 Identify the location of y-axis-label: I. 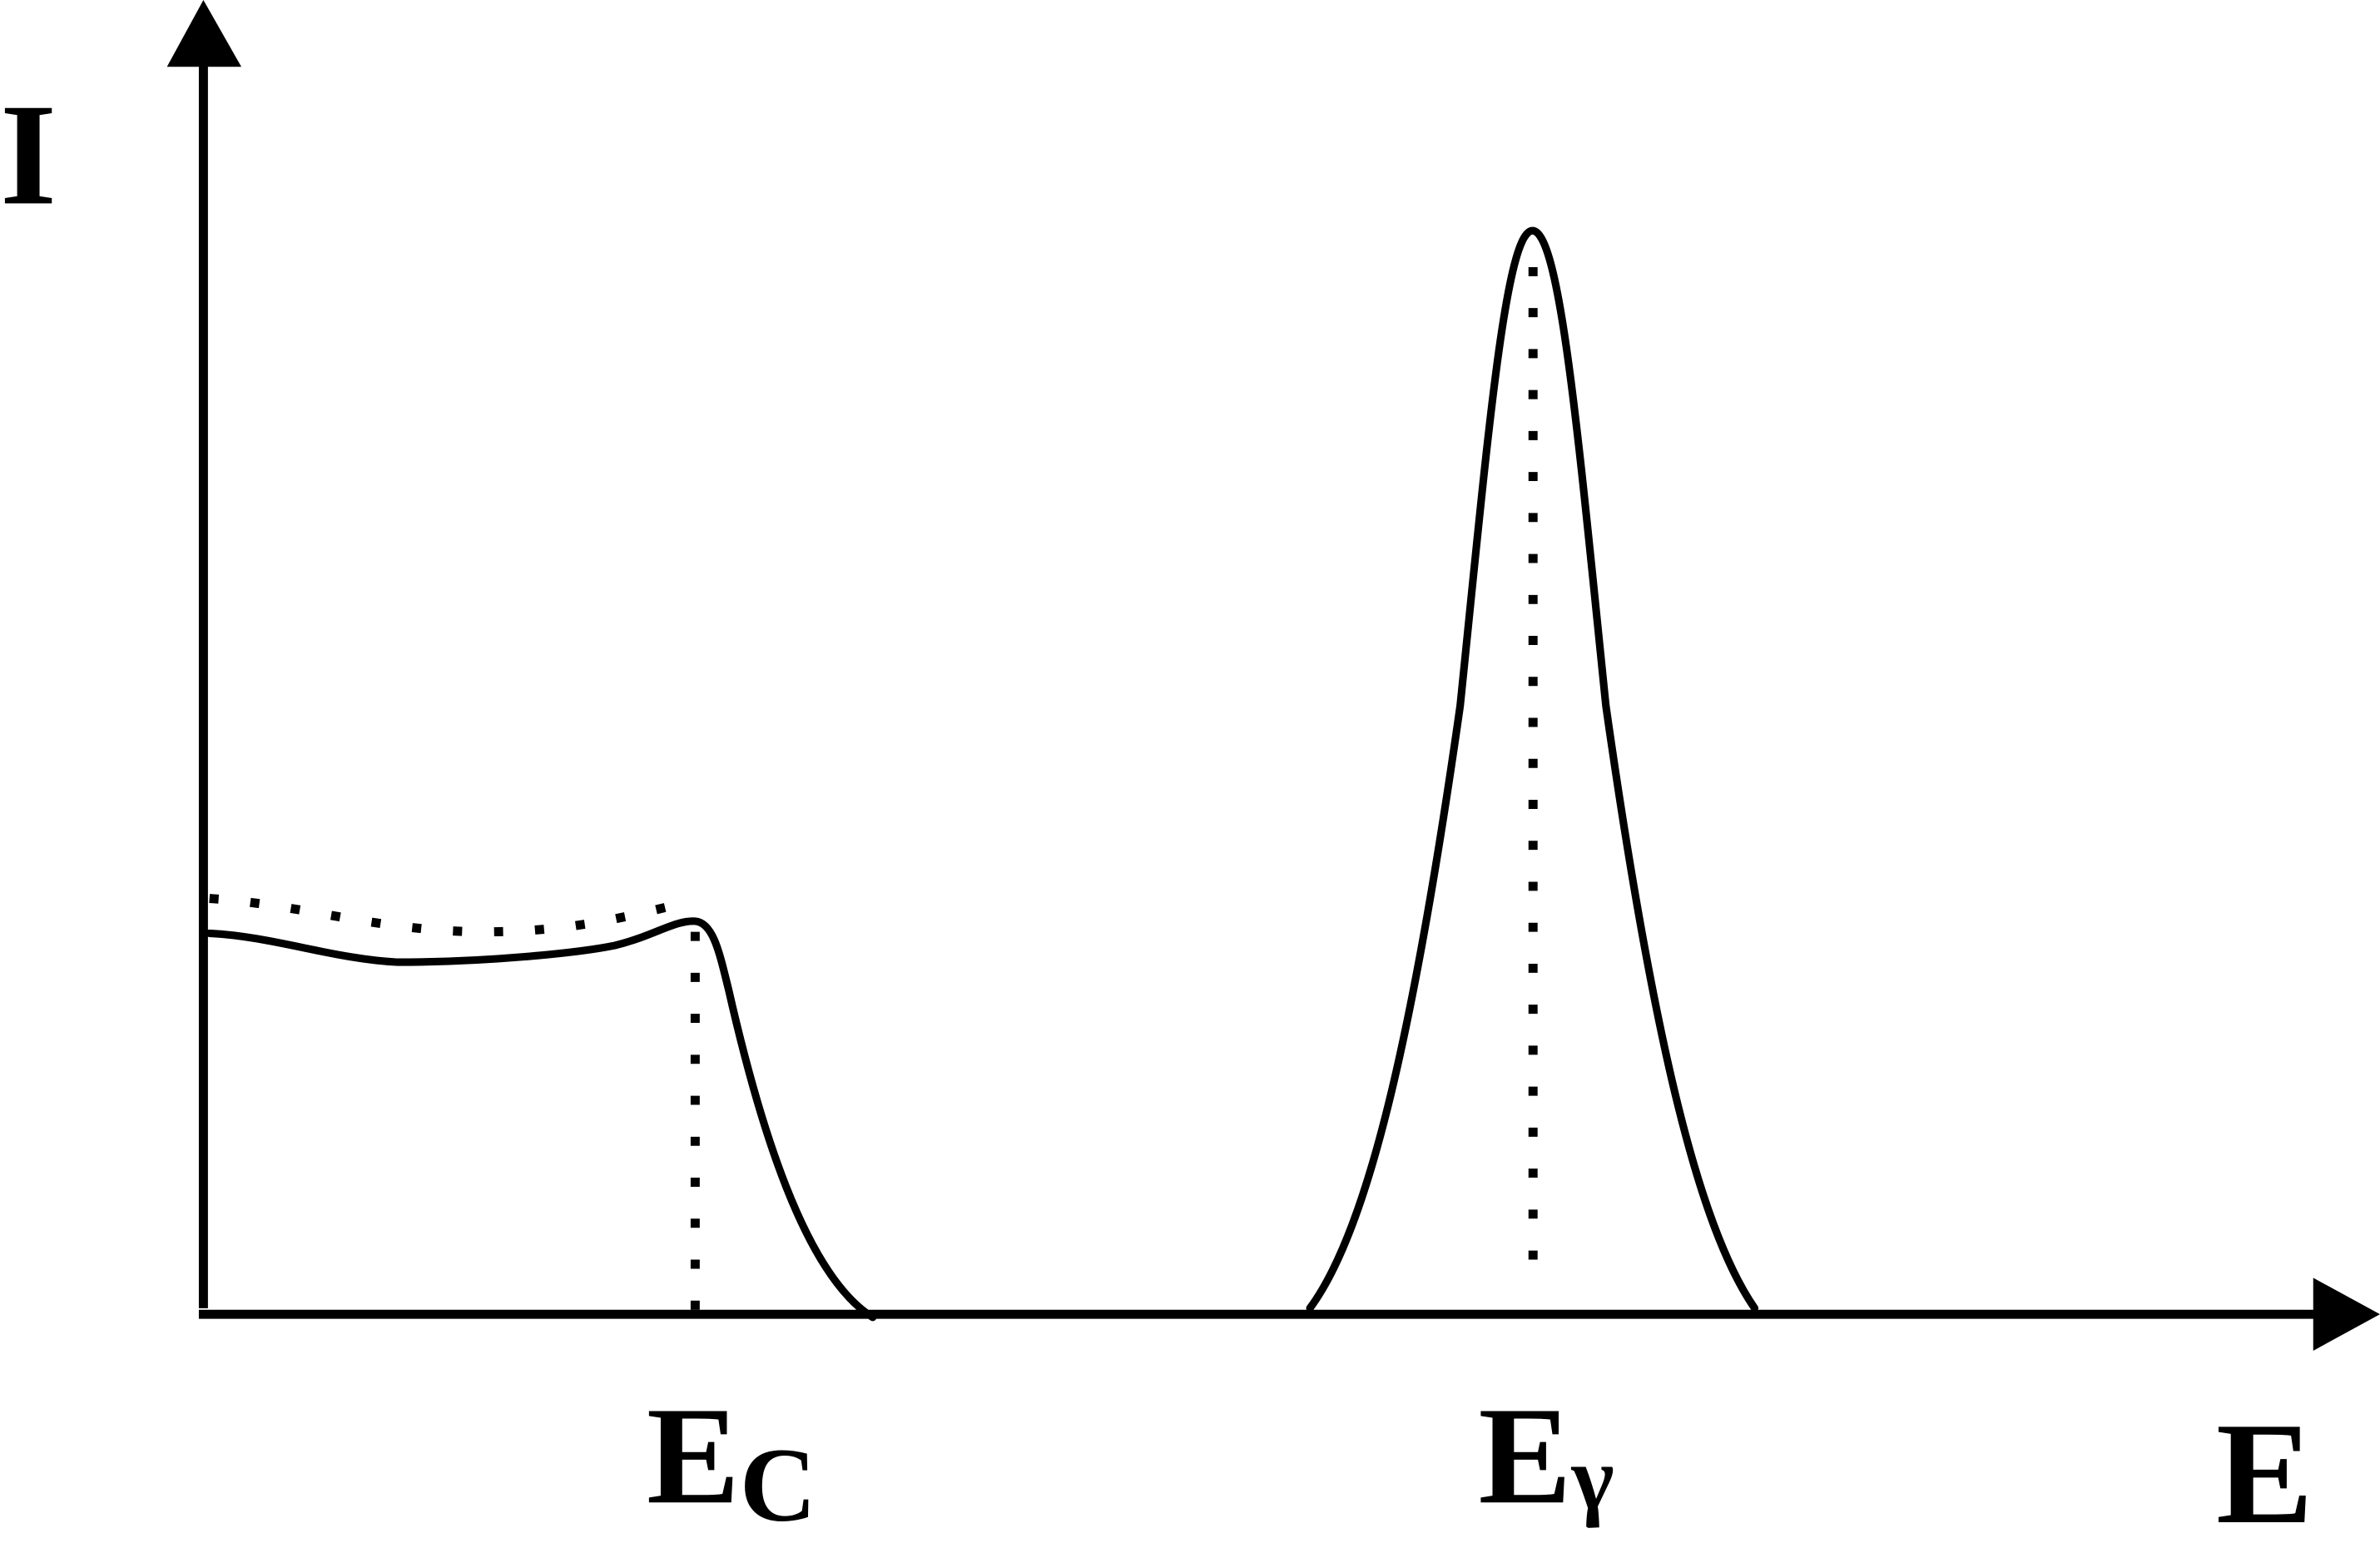
(28, 154).